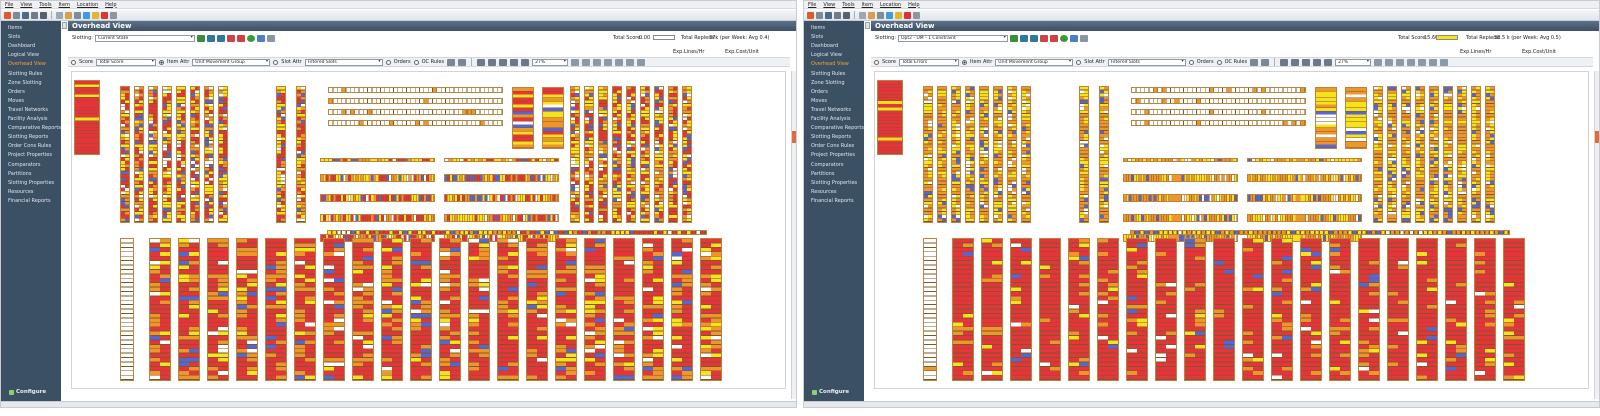 This screenshot has width=1600, height=416. Describe the element at coordinates (824, 191) in the screenshot. I see `sidebar-item-resources: Resources` at that location.